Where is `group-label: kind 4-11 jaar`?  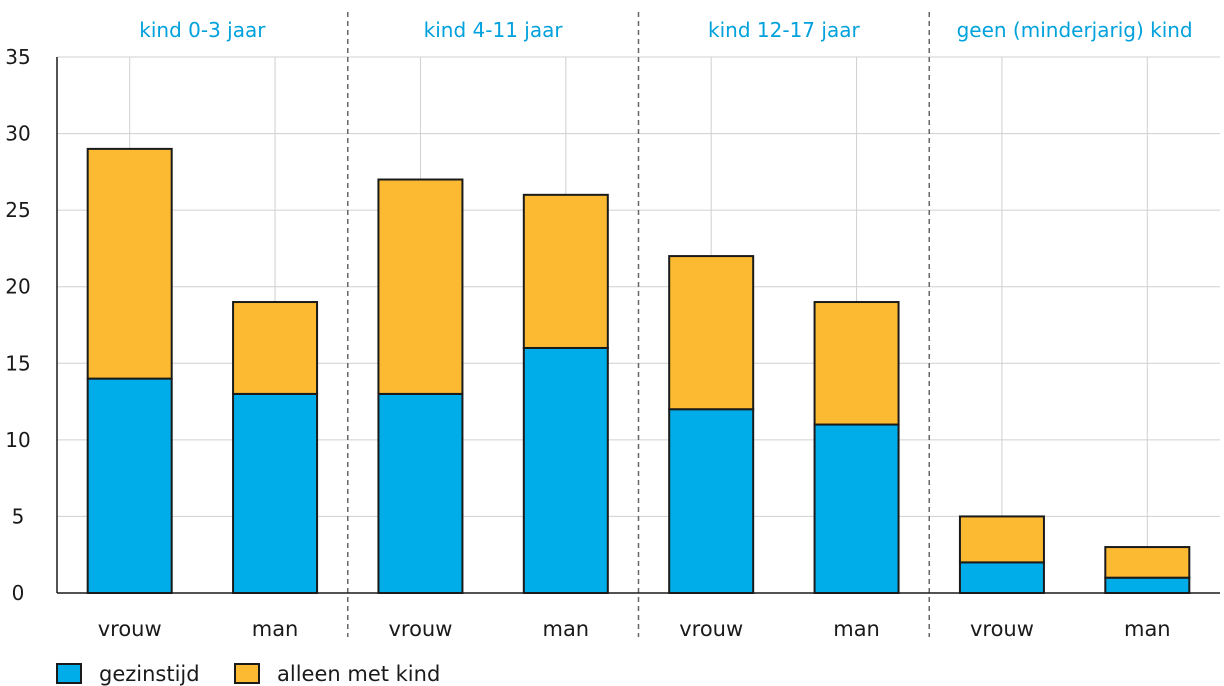 group-label: kind 4-11 jaar is located at coordinates (494, 30).